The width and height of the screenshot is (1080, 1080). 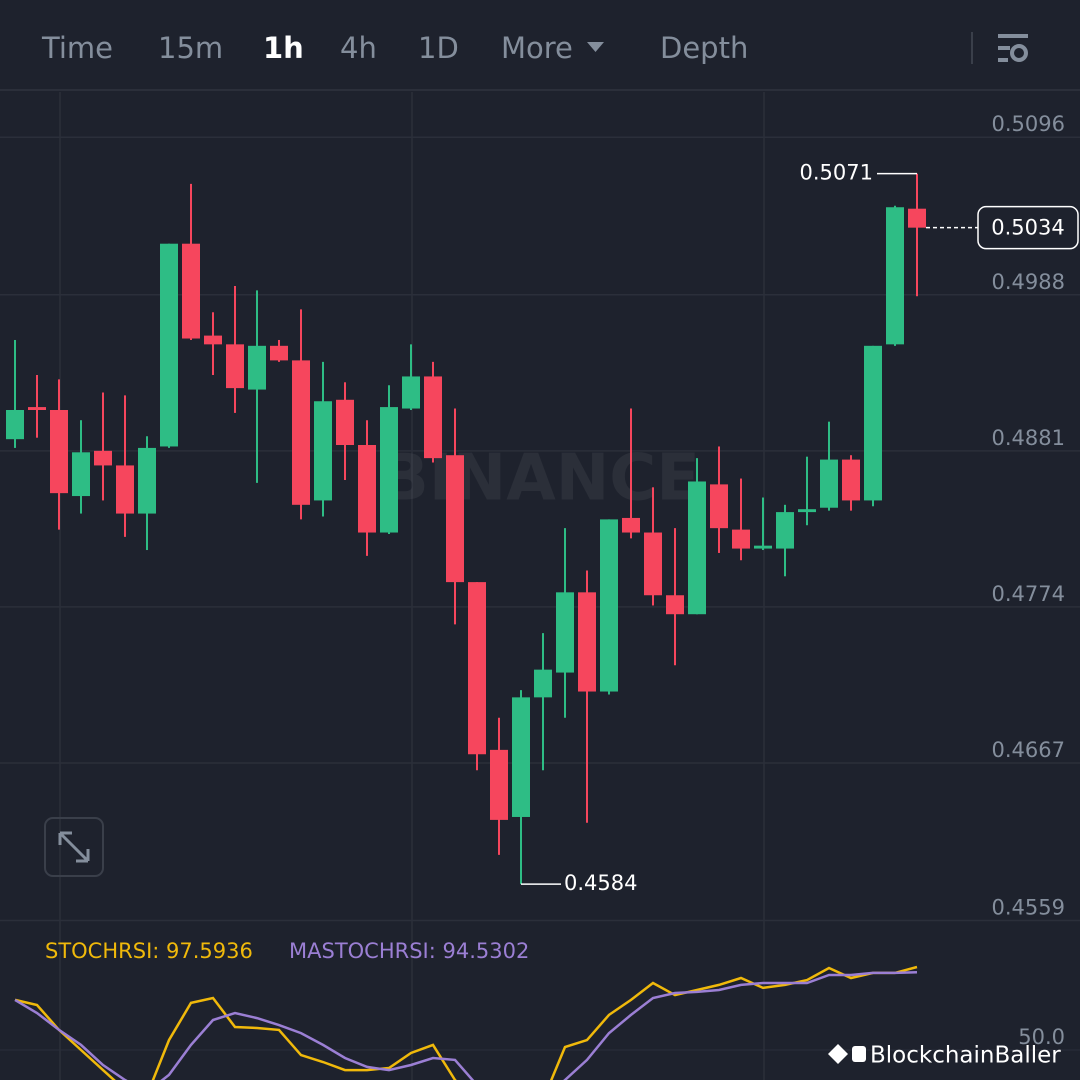 I want to click on tab: 4h, so click(x=358, y=48).